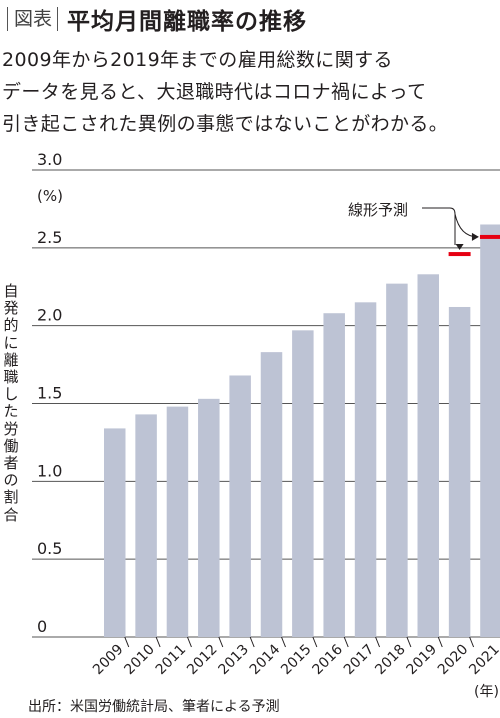 The height and width of the screenshot is (718, 500). What do you see at coordinates (225, 124) in the screenshot?
I see `lead-line: 引き起こされた異例の事態ではないことがわかる。` at bounding box center [225, 124].